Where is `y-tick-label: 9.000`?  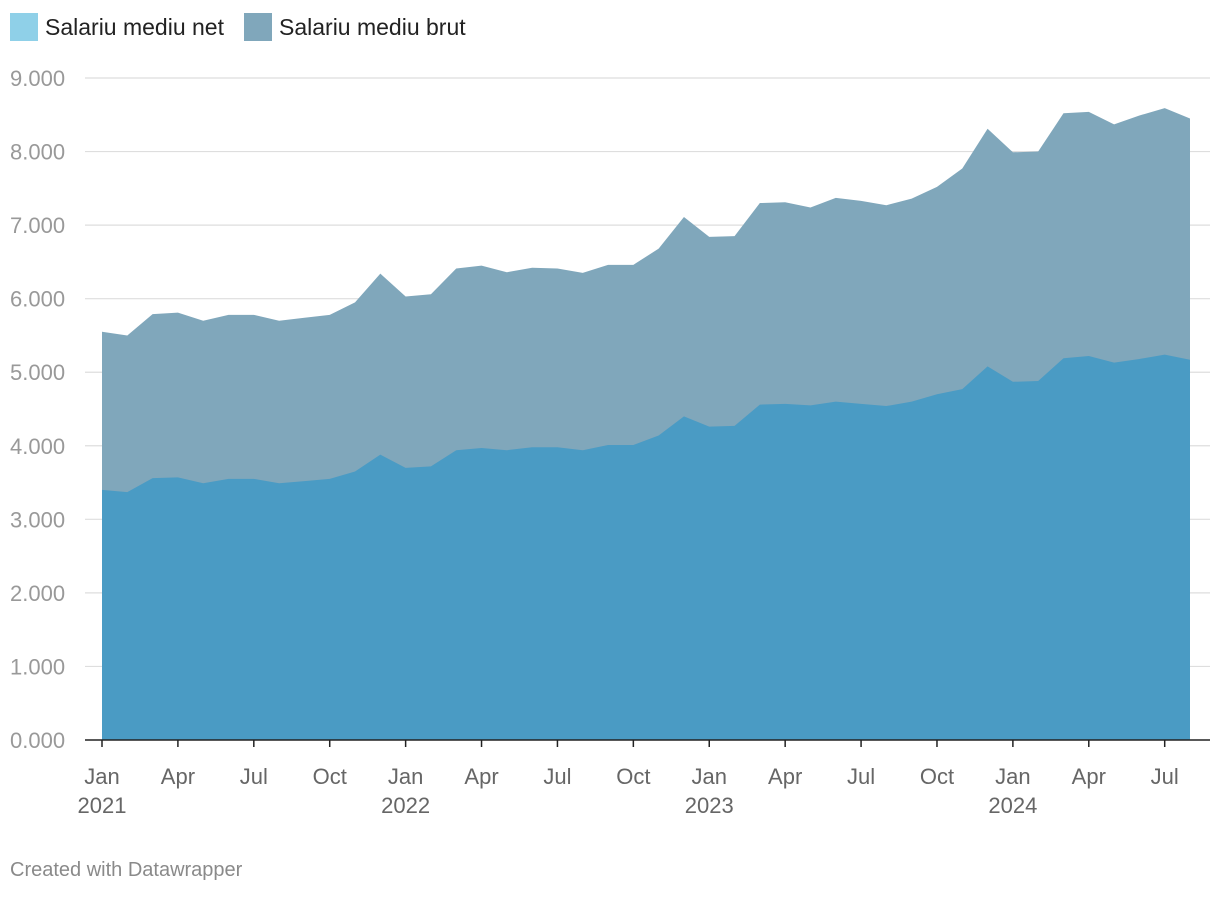
y-tick-label: 9.000 is located at coordinates (37, 78).